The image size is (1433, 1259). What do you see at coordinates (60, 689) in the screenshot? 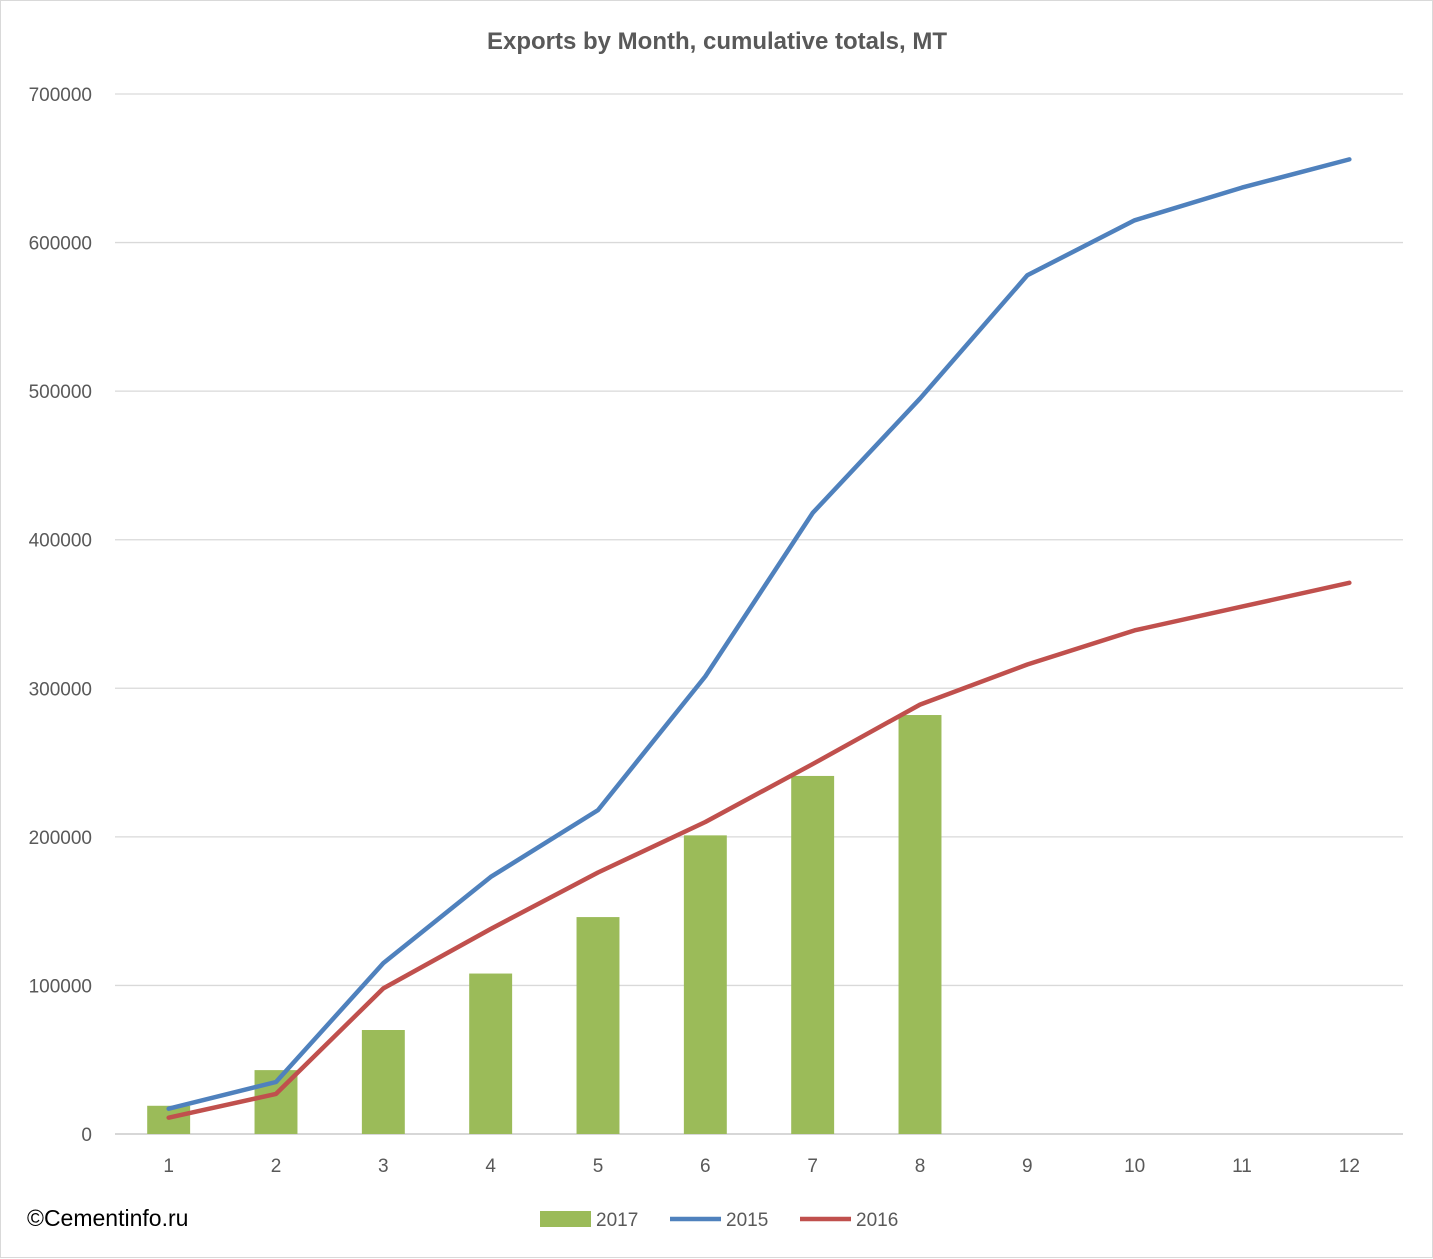
I see `y-tick-label: 300000` at bounding box center [60, 689].